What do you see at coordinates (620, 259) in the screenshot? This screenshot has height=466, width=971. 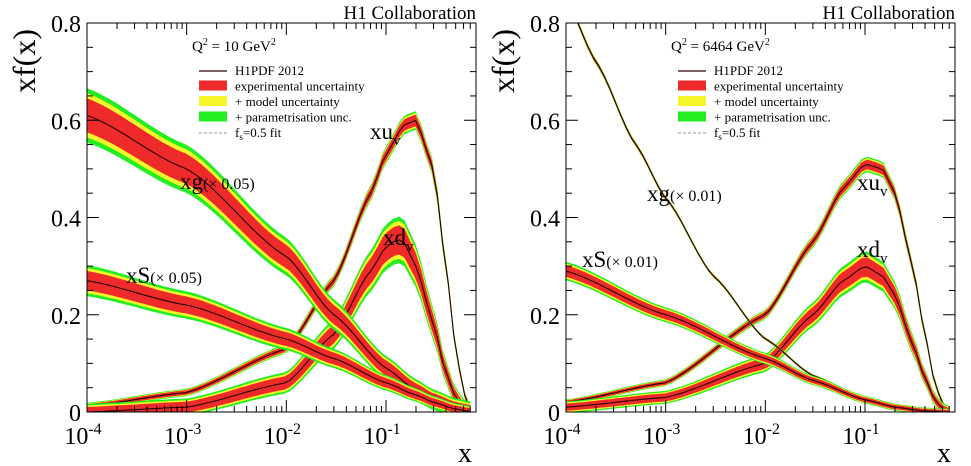 I see `label-xs: xS(× 0.01)` at bounding box center [620, 259].